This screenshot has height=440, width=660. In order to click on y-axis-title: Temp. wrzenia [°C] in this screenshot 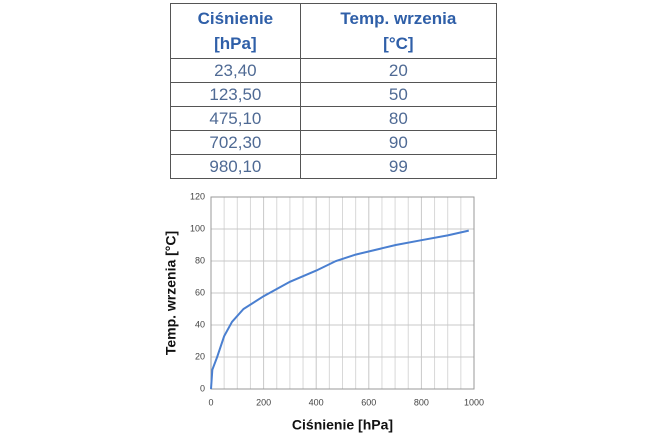, I will do `click(171, 293)`.